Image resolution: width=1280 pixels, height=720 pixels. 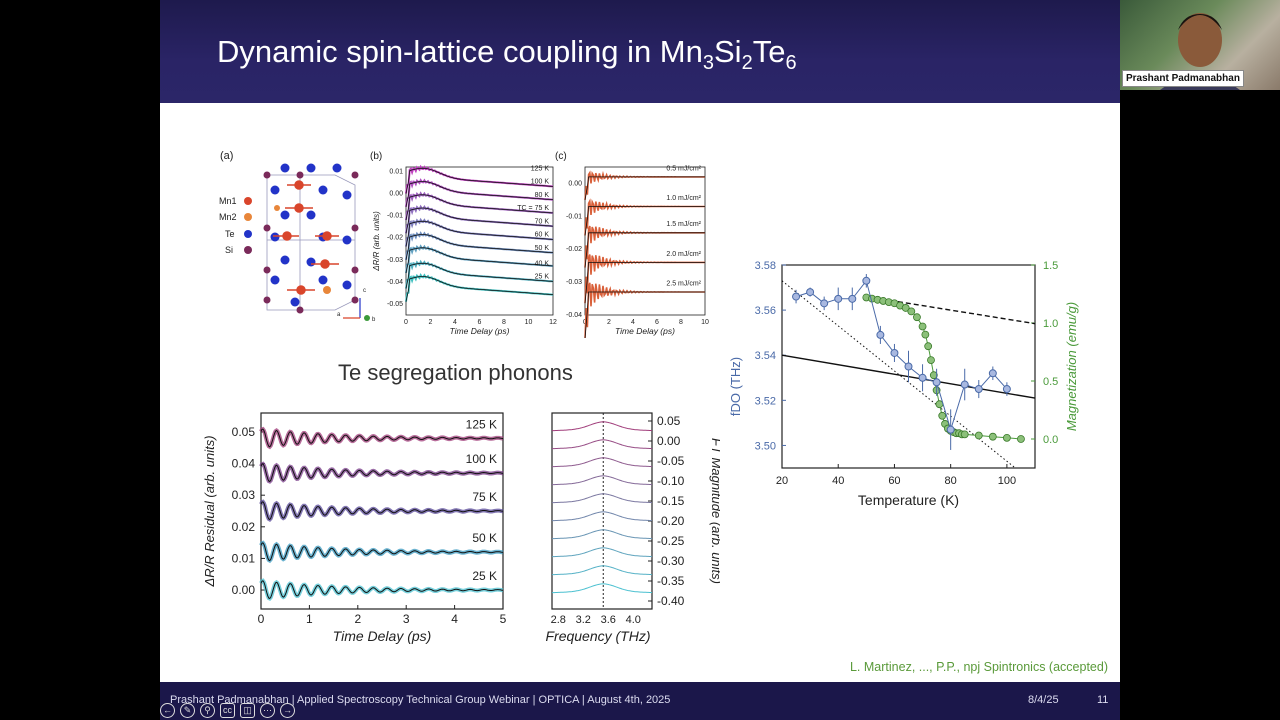 I want to click on captions-icon: cc, so click(x=227, y=710).